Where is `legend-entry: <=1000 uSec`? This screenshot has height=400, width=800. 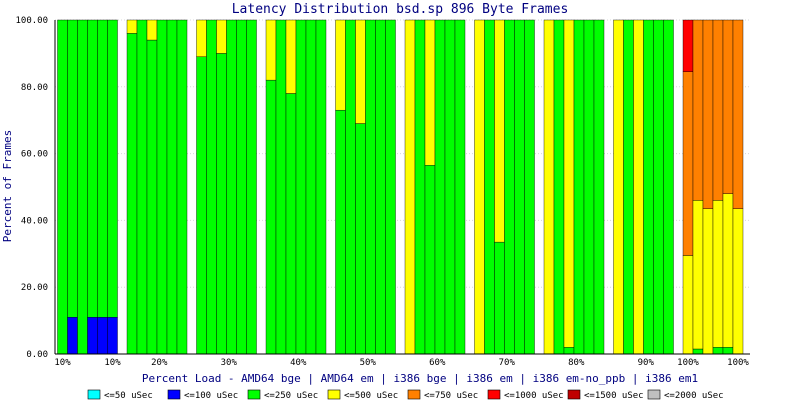 legend-entry: <=1000 uSec is located at coordinates (534, 395).